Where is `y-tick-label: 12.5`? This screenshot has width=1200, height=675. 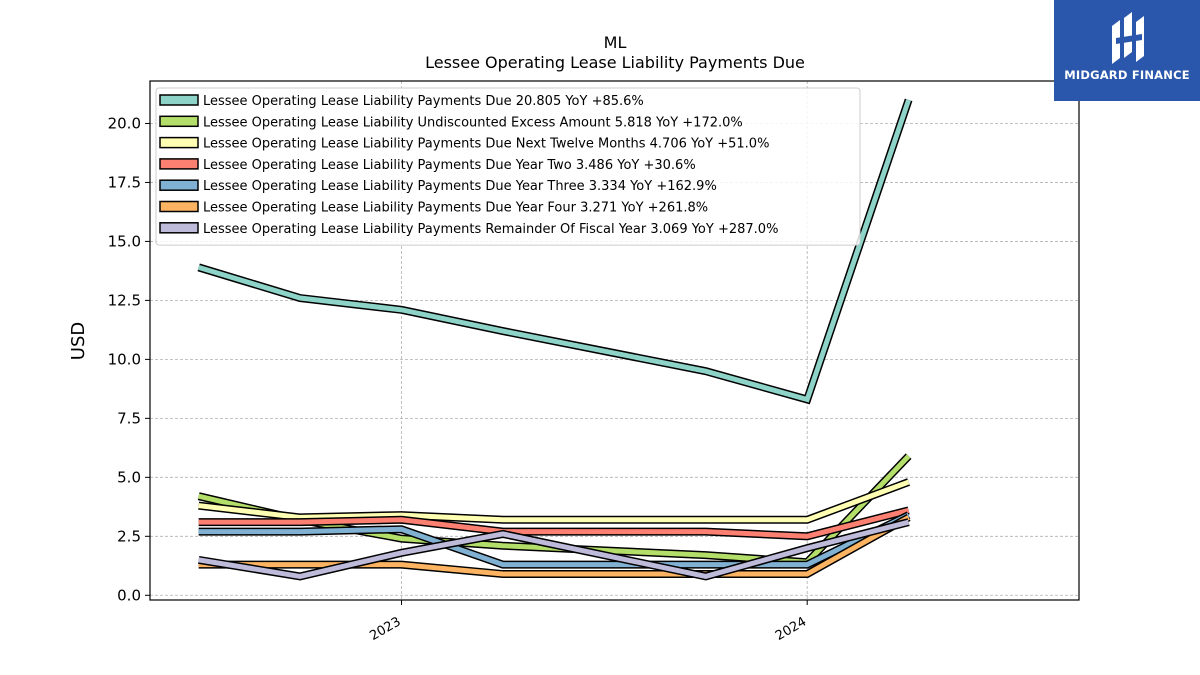 y-tick-label: 12.5 is located at coordinates (124, 300).